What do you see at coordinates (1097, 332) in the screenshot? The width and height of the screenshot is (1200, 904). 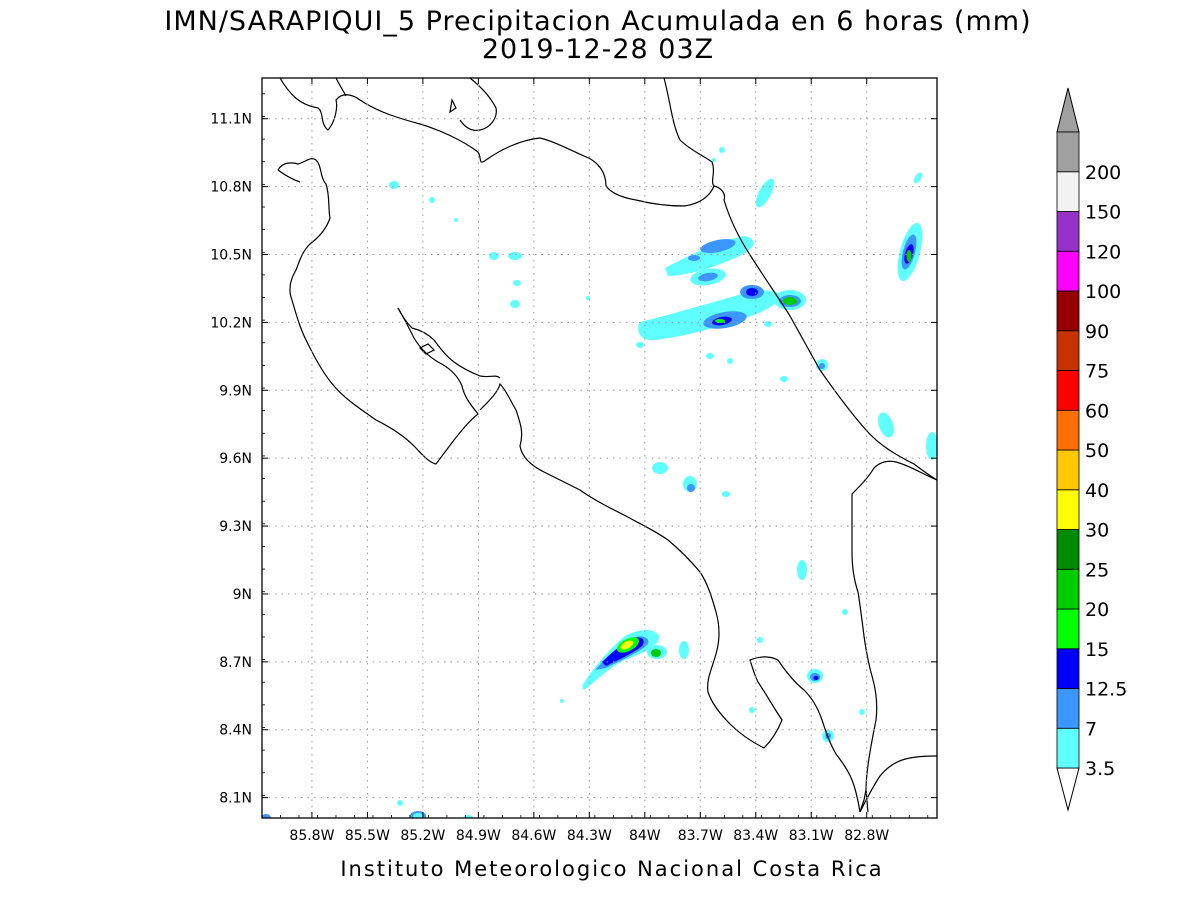 I see `colorbar-label: 90` at bounding box center [1097, 332].